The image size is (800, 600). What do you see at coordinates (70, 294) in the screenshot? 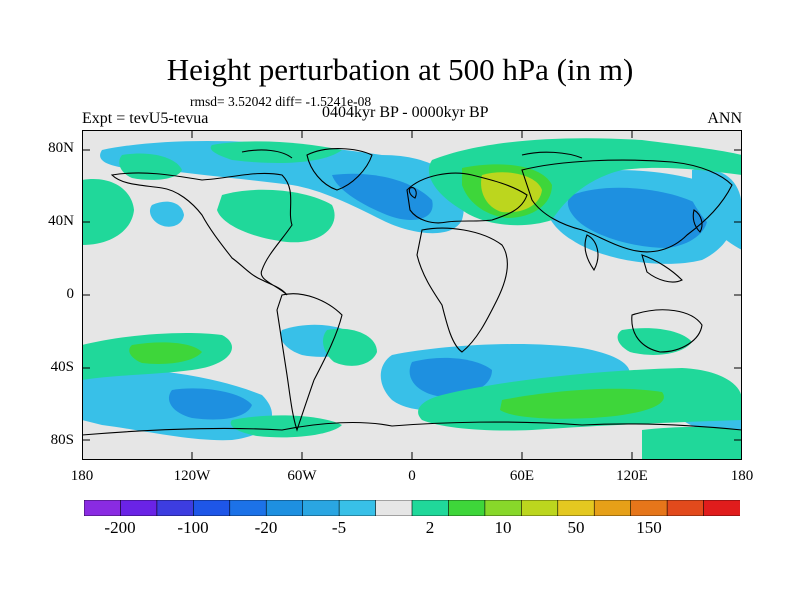
I see `y-tick-label: 0` at bounding box center [70, 294].